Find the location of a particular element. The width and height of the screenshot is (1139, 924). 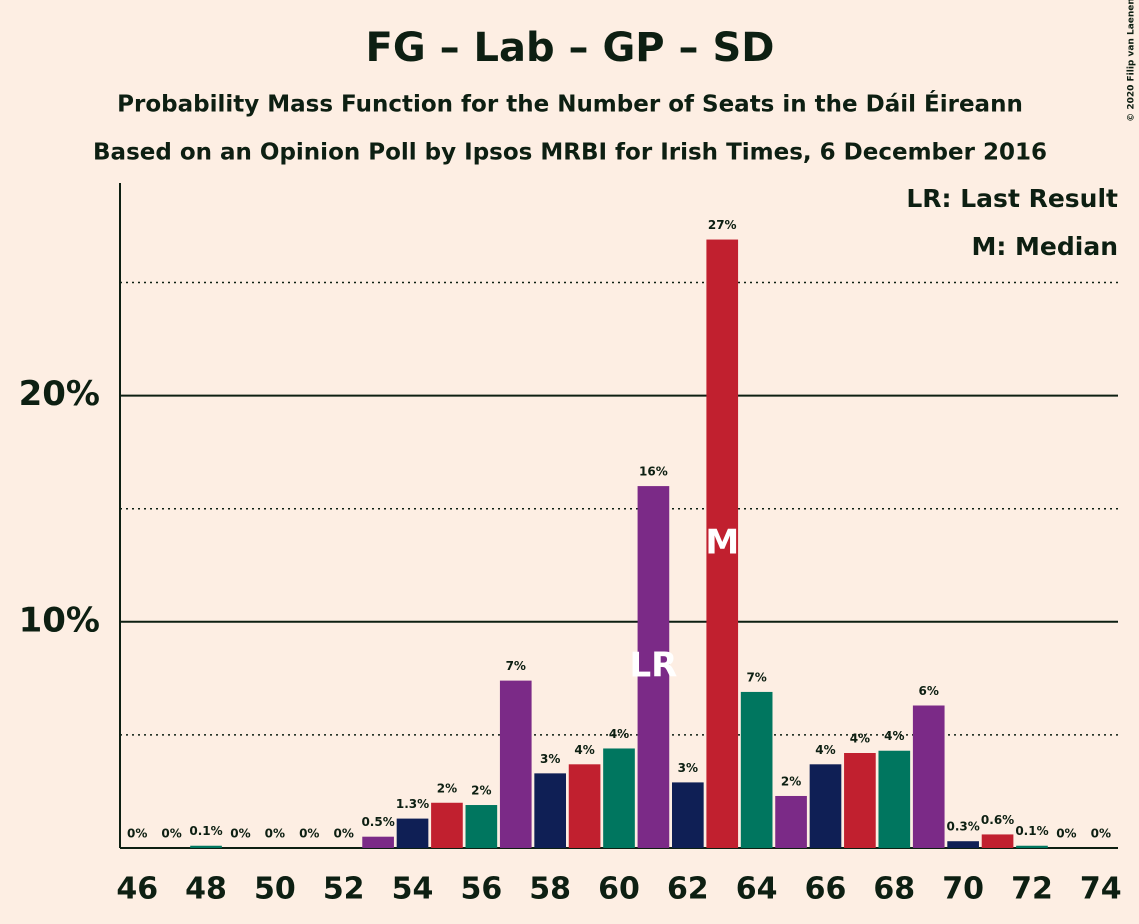

value-label: 27% is located at coordinates (722, 225).